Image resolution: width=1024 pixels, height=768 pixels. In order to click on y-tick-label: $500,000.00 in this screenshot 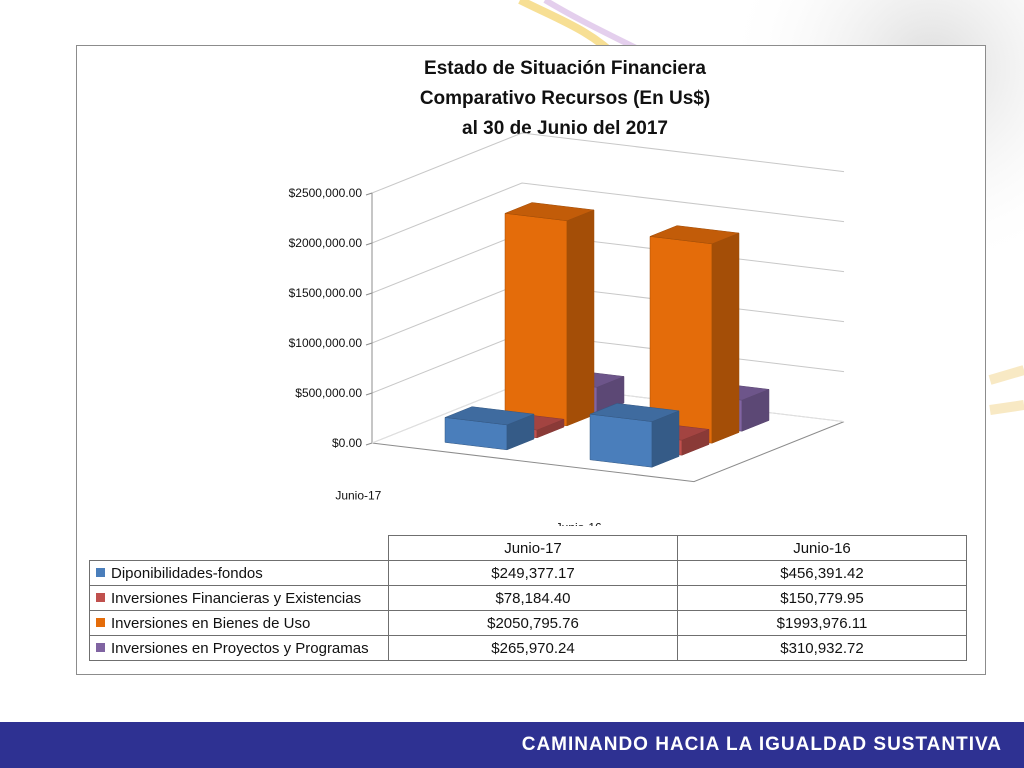, I will do `click(328, 393)`.